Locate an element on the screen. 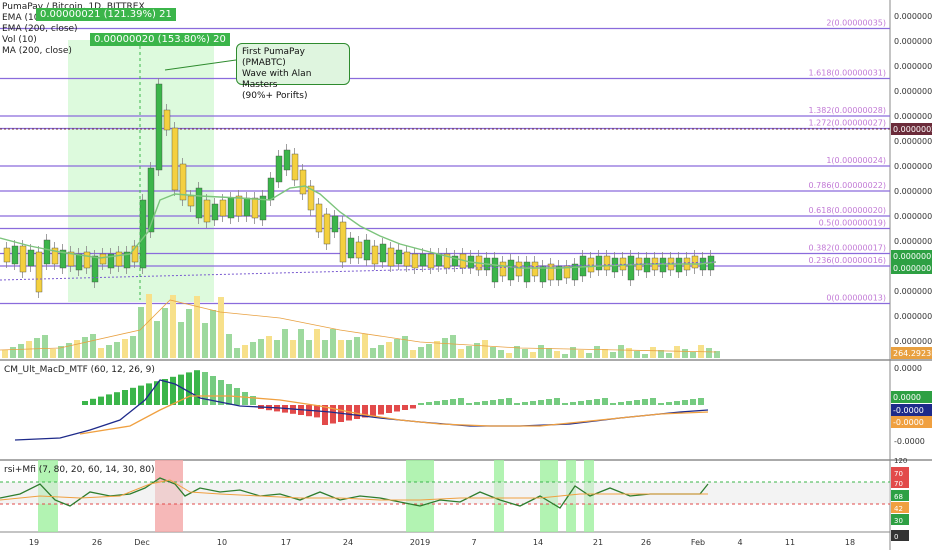  price-tag-green-2-bg is located at coordinates (911, 268).